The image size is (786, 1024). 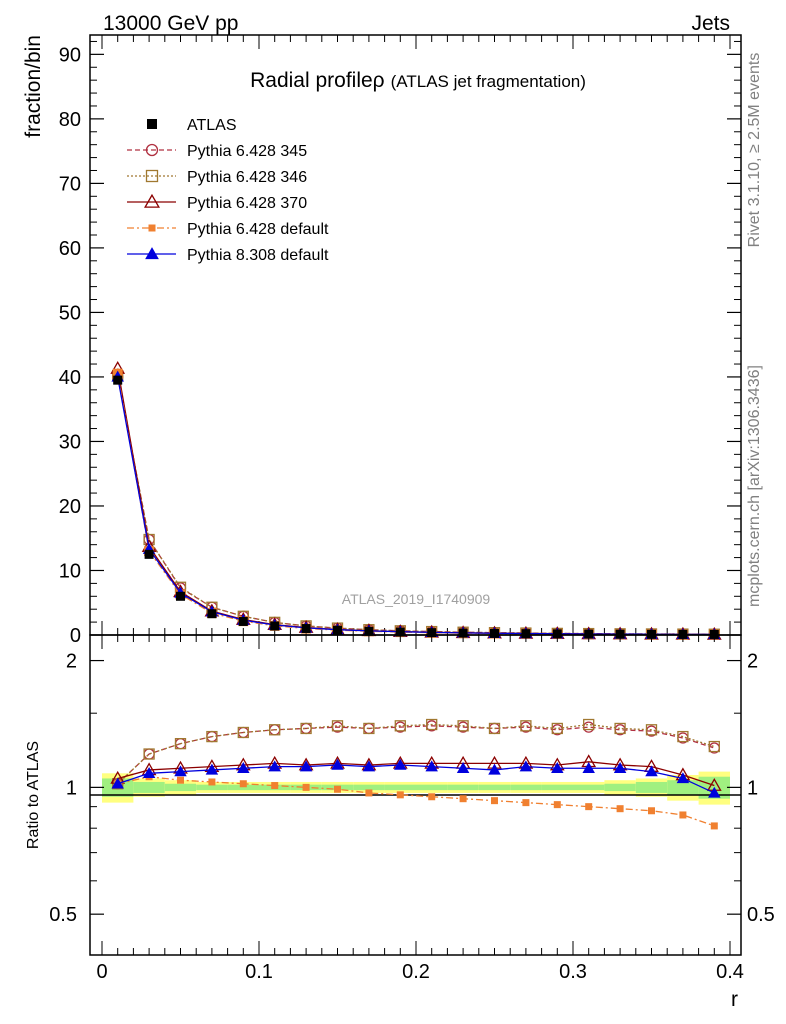 I want to click on x-tick-label: 0.1, so click(x=259, y=972).